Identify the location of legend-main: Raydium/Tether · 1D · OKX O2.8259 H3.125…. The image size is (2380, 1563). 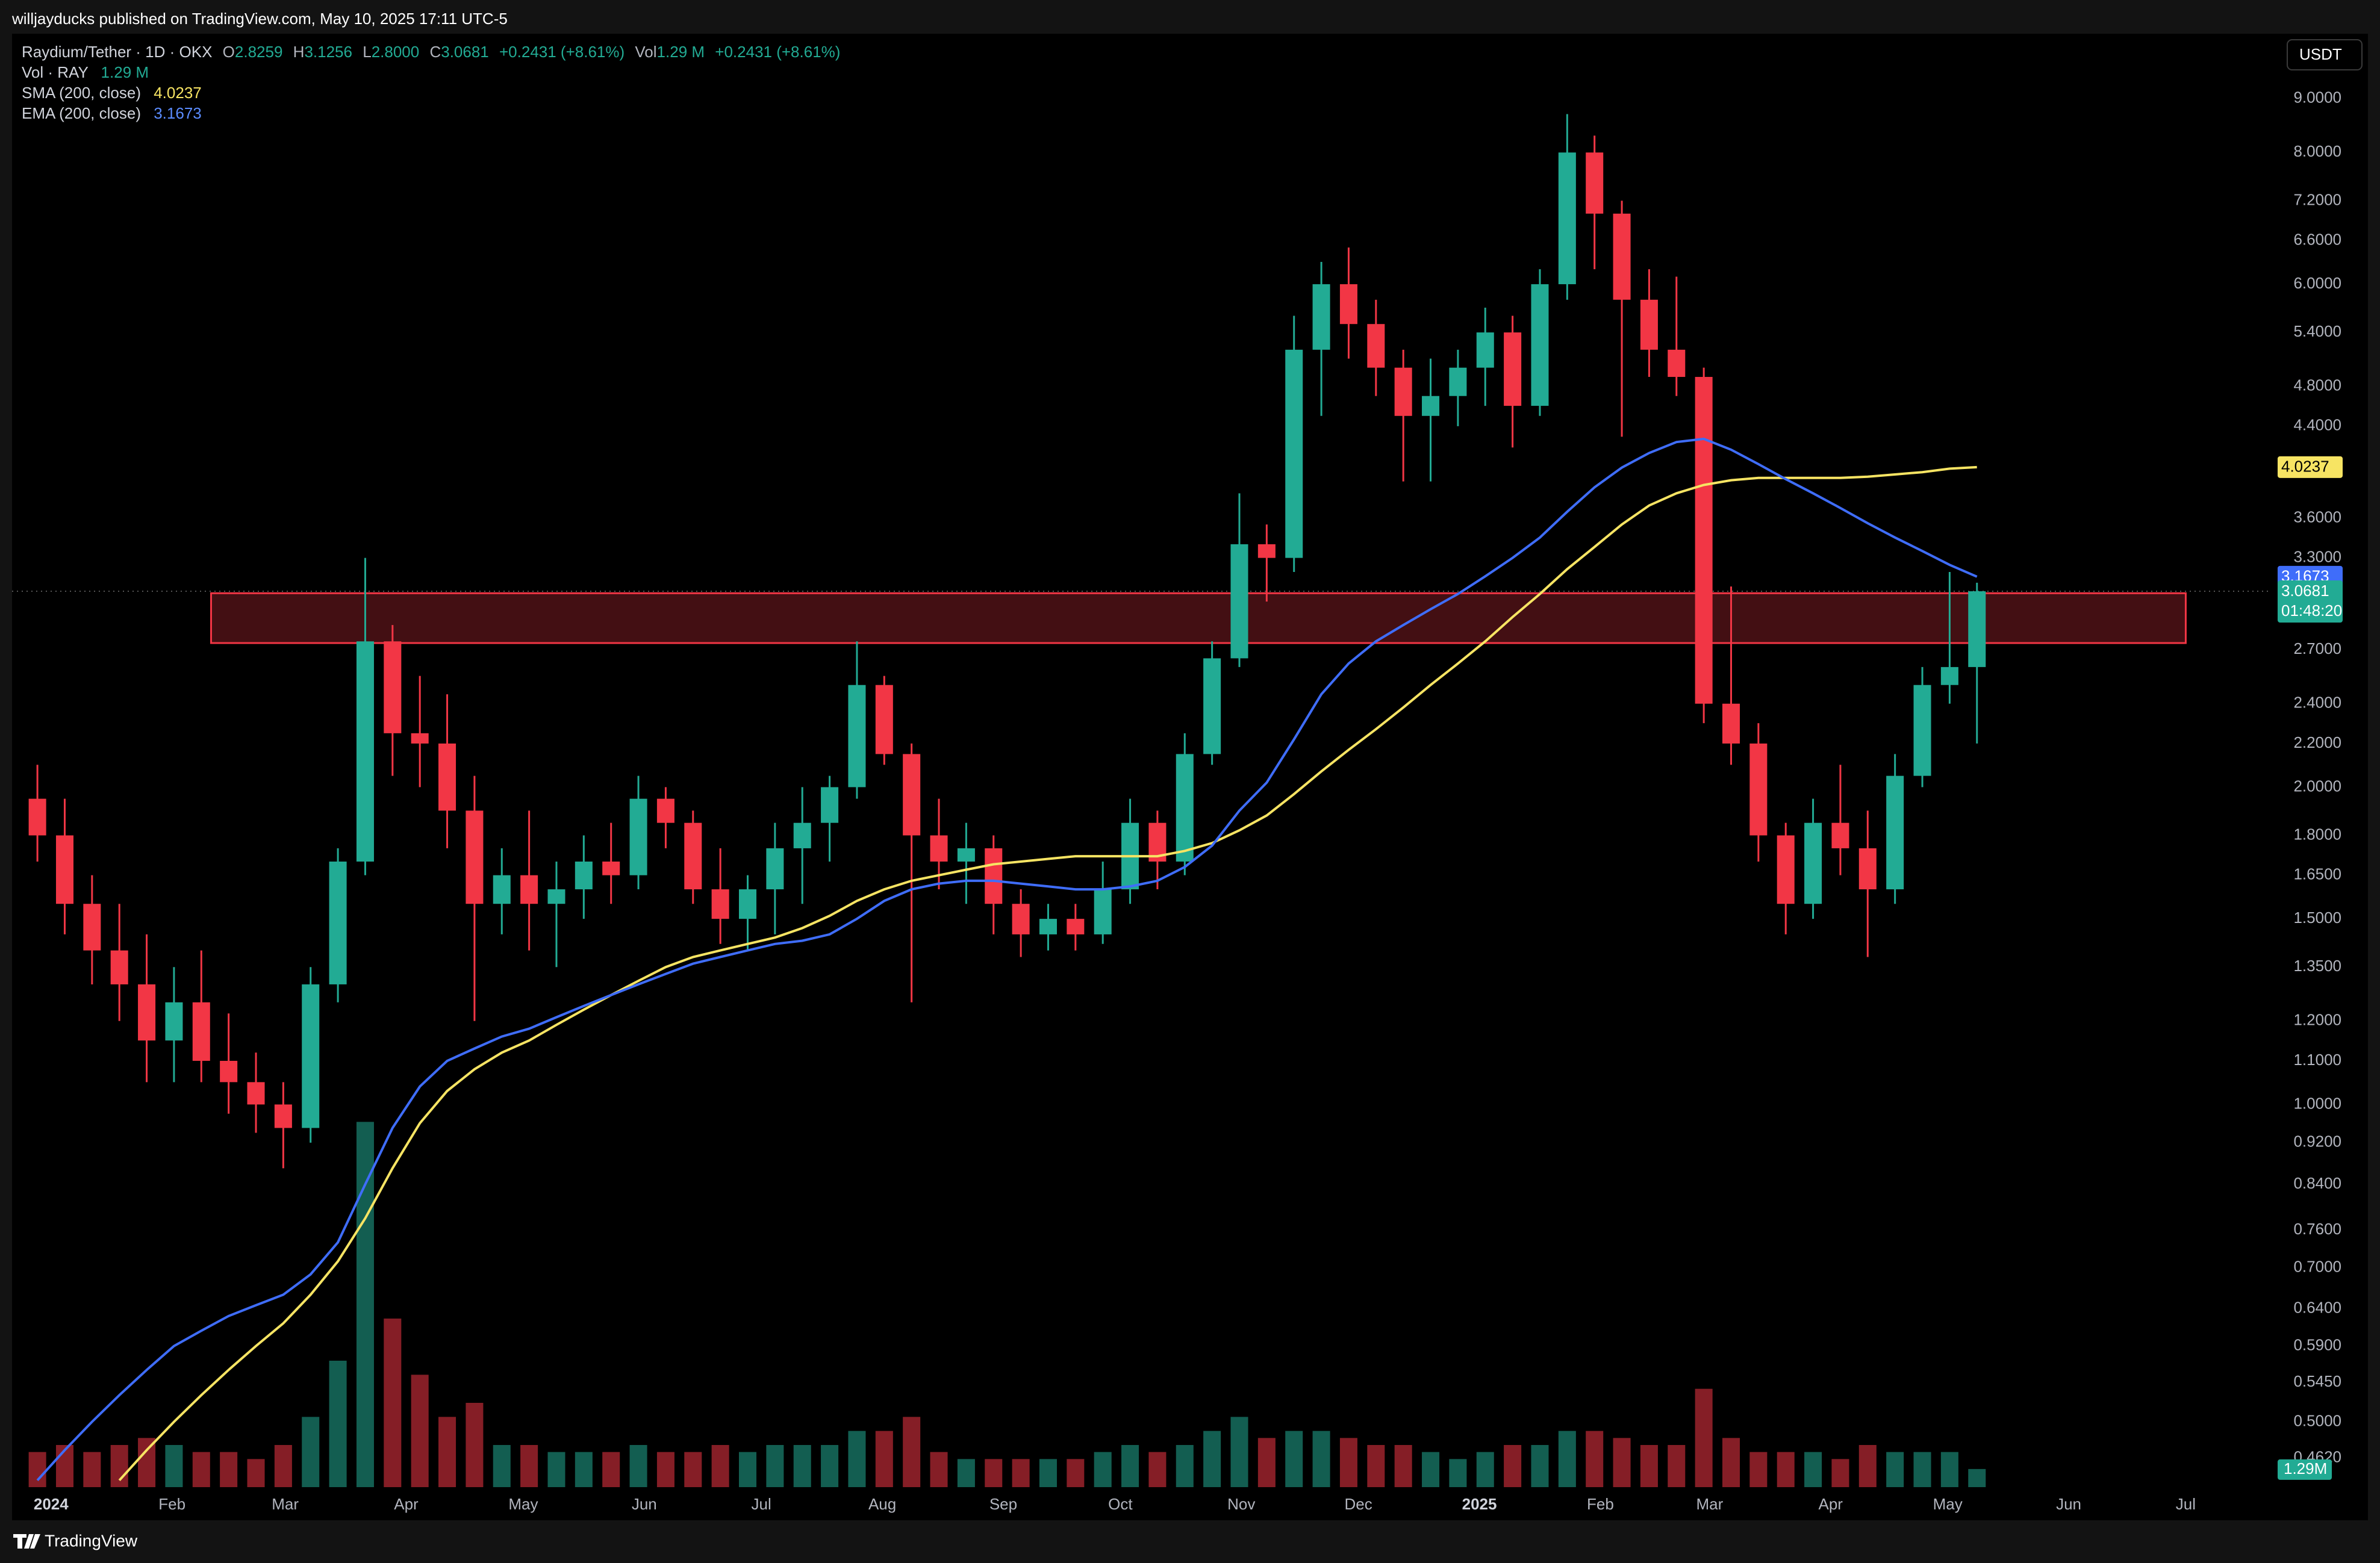
(431, 52).